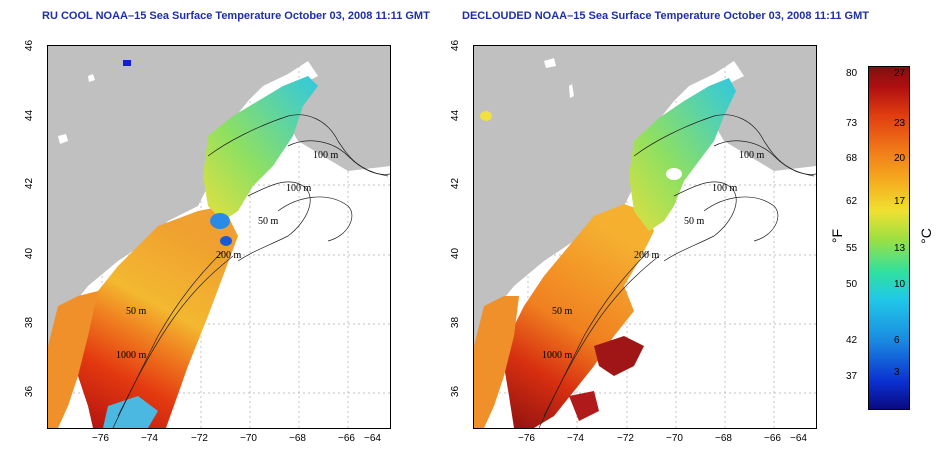 The height and width of the screenshot is (475, 950). I want to click on celsius-unit: °C, so click(925, 236).